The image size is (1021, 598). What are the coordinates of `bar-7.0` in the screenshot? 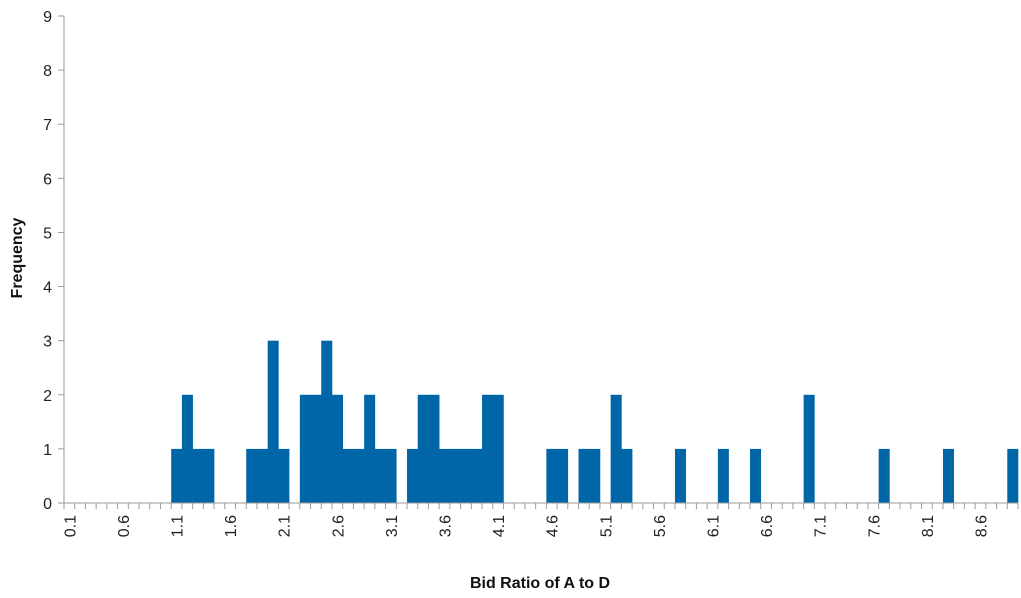 It's located at (809, 448).